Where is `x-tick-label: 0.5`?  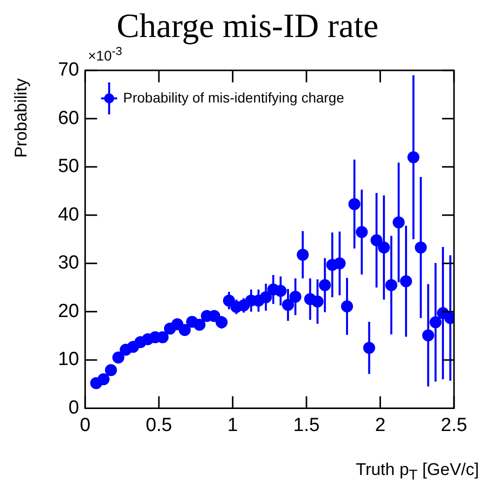
x-tick-label: 0.5 is located at coordinates (159, 425).